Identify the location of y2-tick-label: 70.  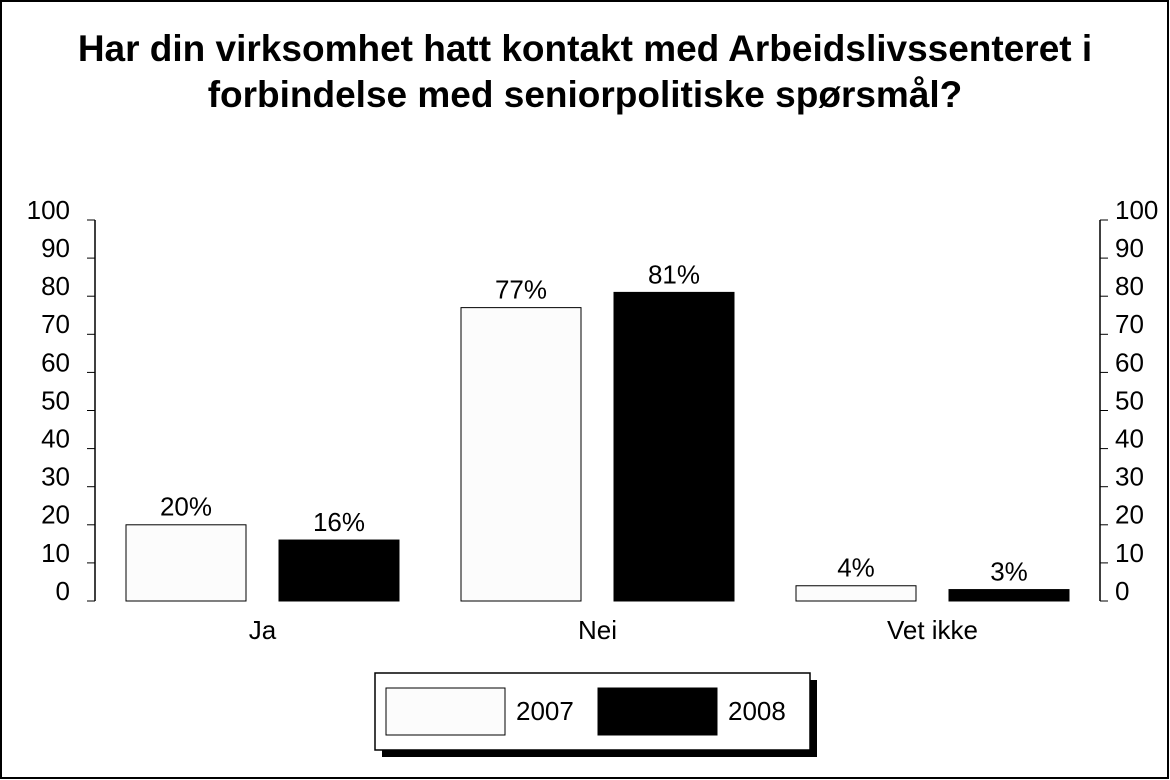
(1129, 324).